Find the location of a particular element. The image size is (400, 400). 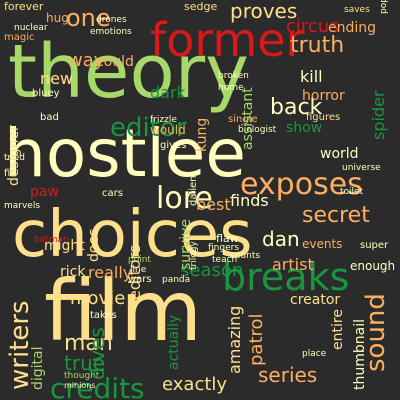

word-film: film is located at coordinates (123, 311).